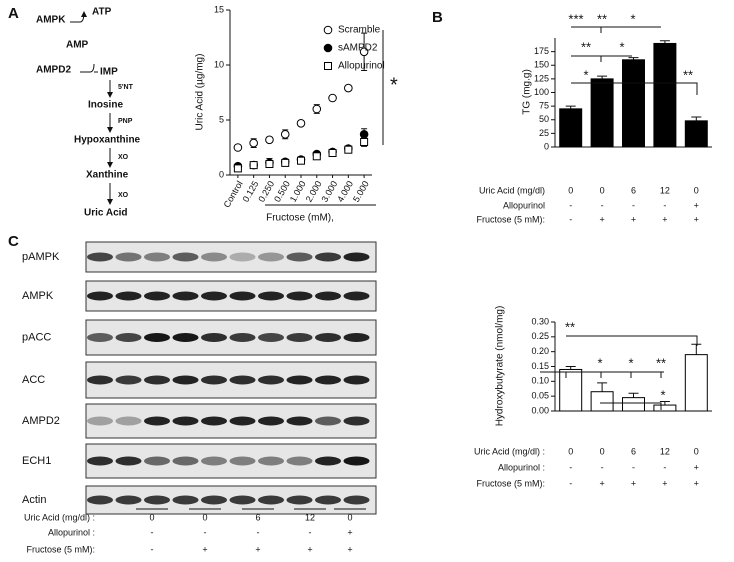  What do you see at coordinates (575, 18) in the screenshot?
I see `significance: ***` at bounding box center [575, 18].